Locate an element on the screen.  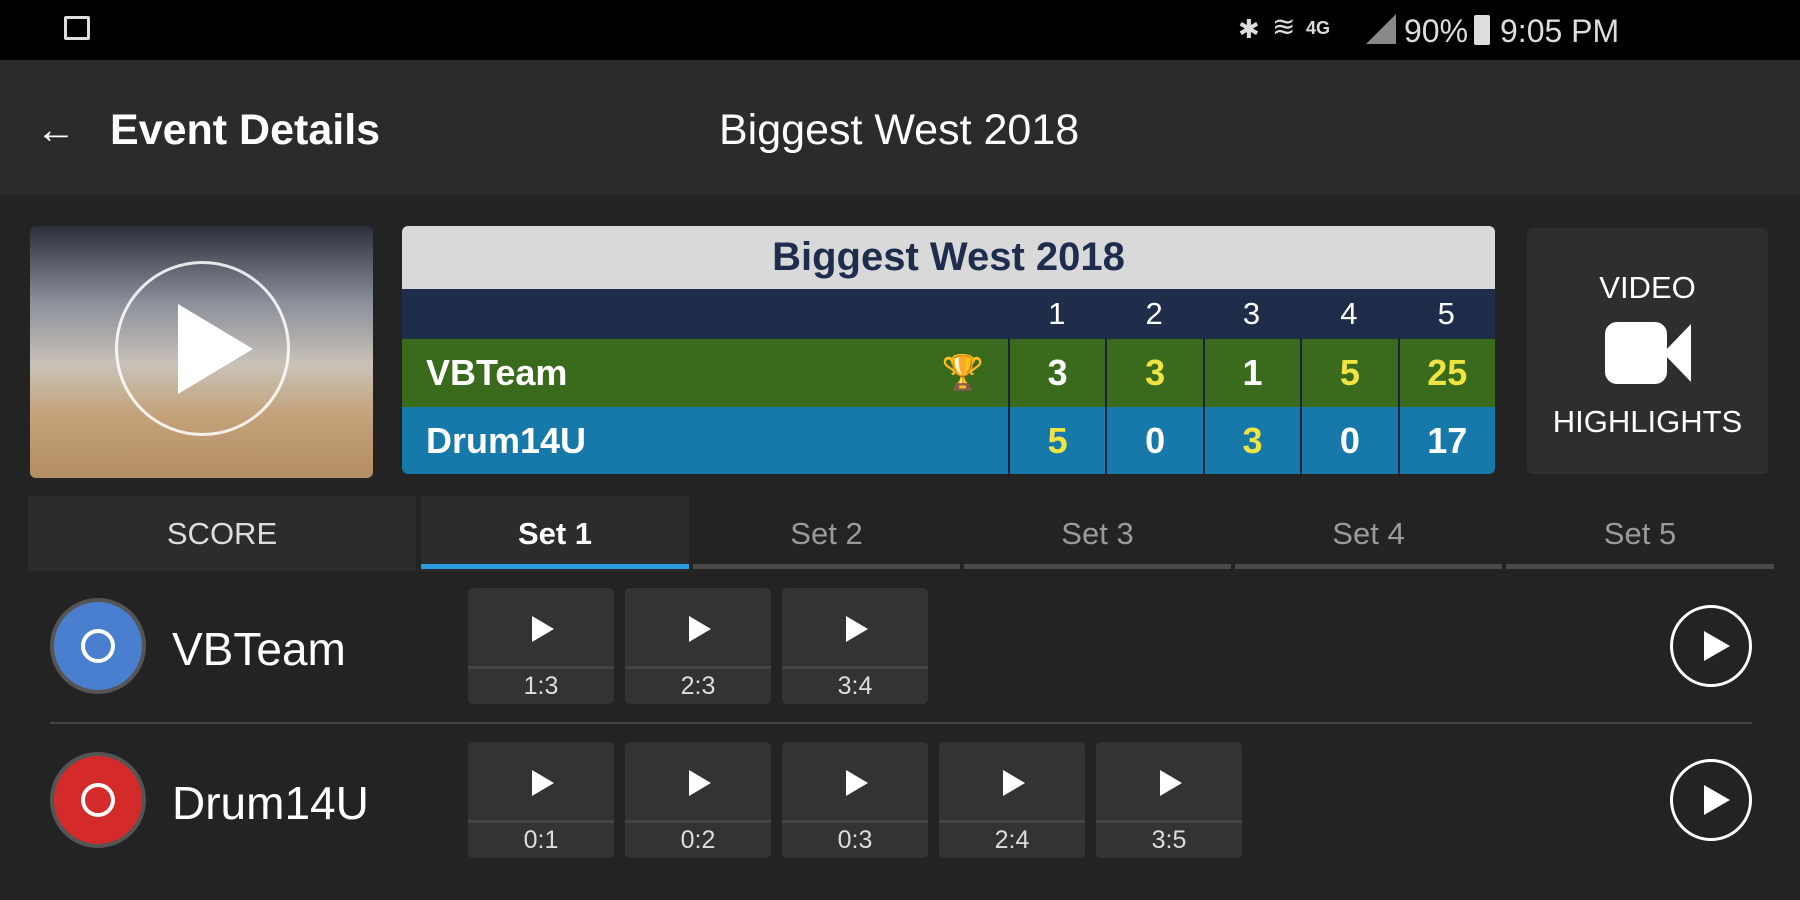
clip-button: 0:3 is located at coordinates (855, 800).